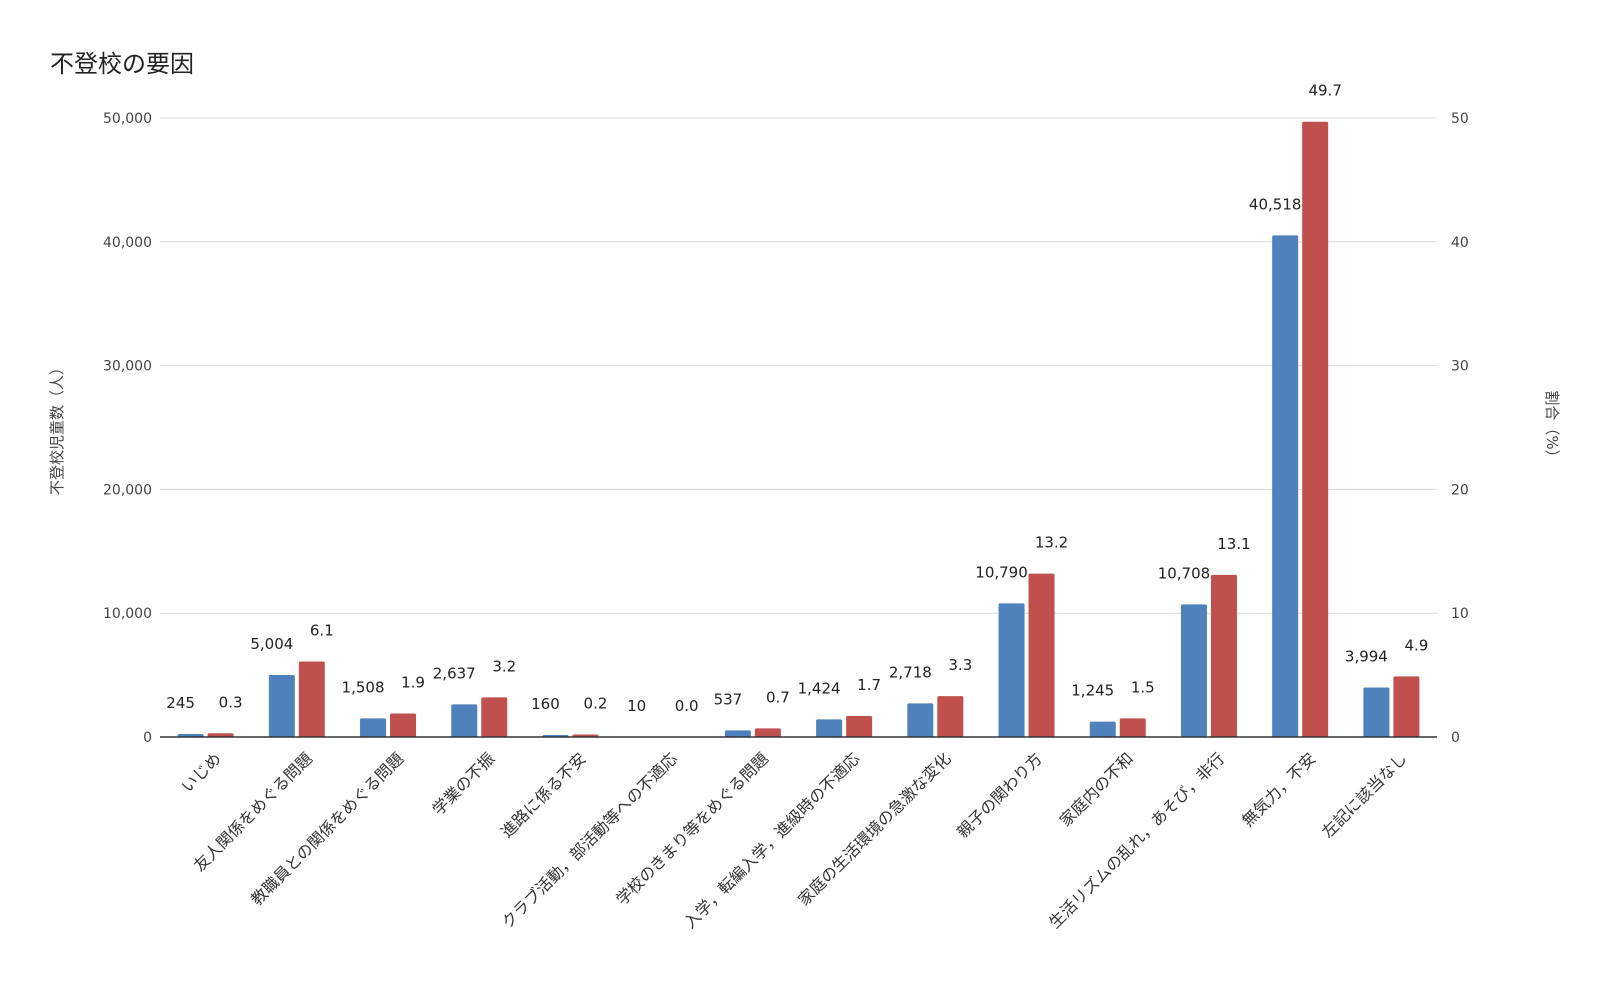  I want to click on x-tick-label: 入学，転編入学，進級時の不適応, so click(771, 840).